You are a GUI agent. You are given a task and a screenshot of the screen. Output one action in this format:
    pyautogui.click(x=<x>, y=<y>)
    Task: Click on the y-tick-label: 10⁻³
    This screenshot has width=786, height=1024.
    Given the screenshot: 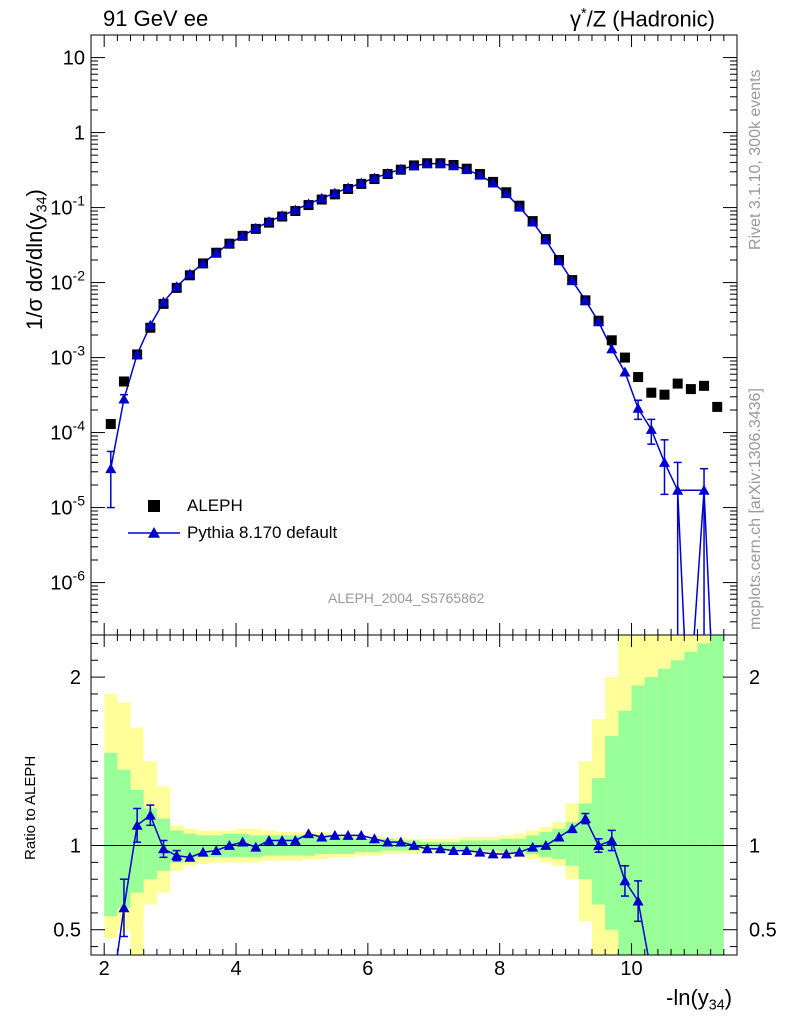 What is the action you would take?
    pyautogui.click(x=67, y=356)
    